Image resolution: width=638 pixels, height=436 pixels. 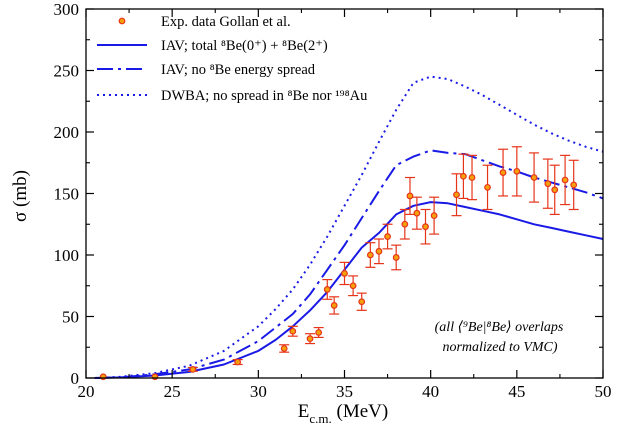 I want to click on legend-marker, so click(x=122, y=21).